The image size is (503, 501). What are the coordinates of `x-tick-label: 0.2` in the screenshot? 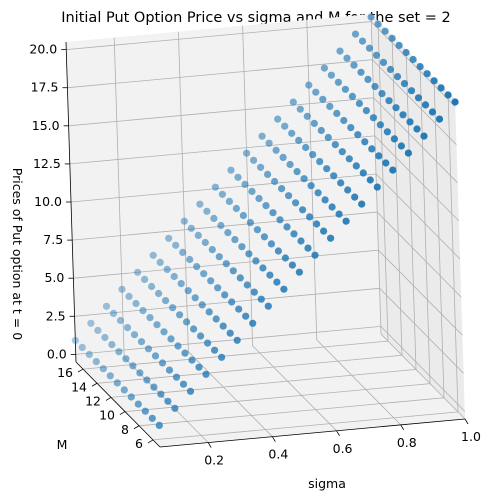 It's located at (214, 460).